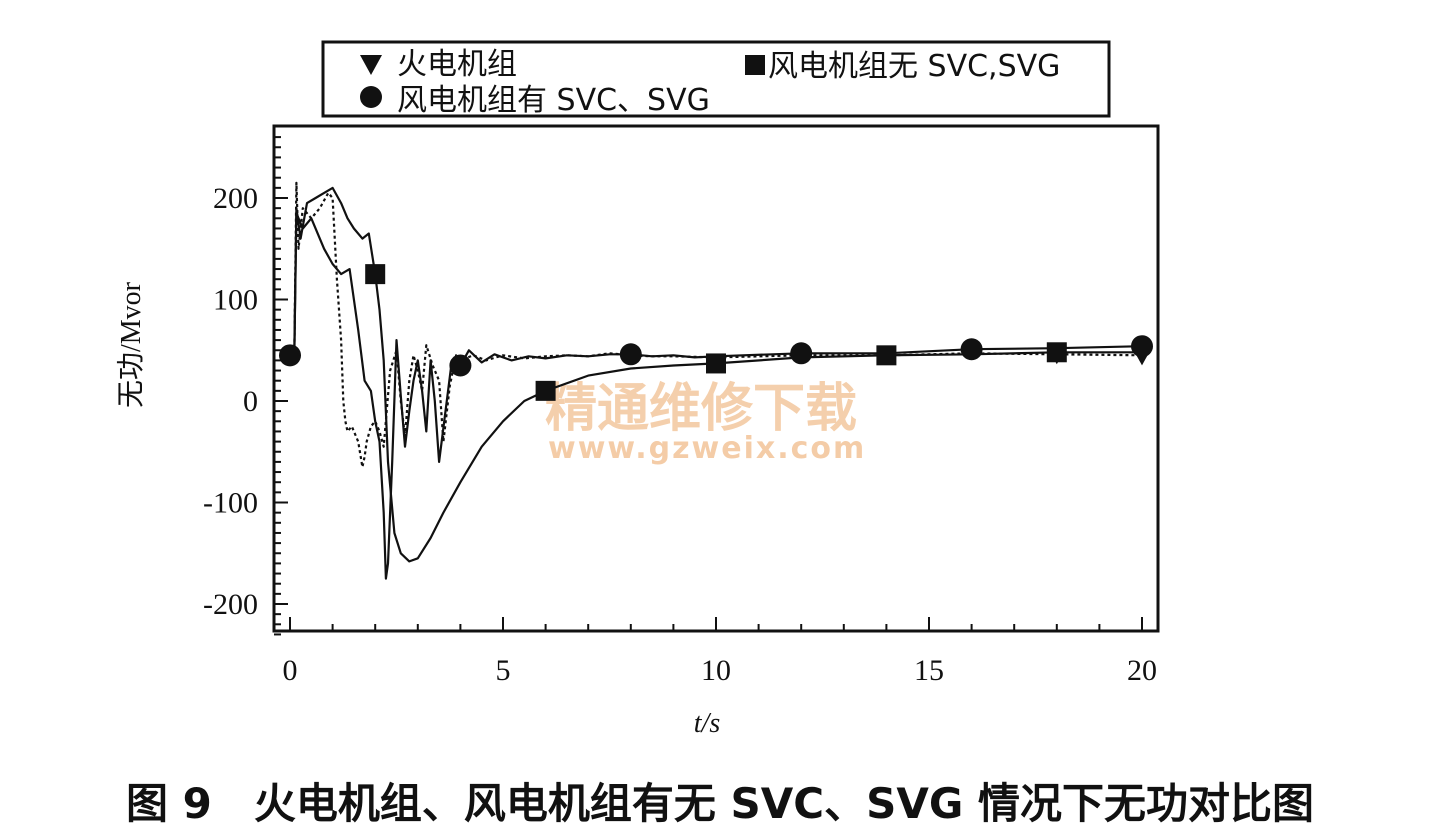 The height and width of the screenshot is (840, 1440). Describe the element at coordinates (929, 670) in the screenshot. I see `x-tick-label: 15` at that location.